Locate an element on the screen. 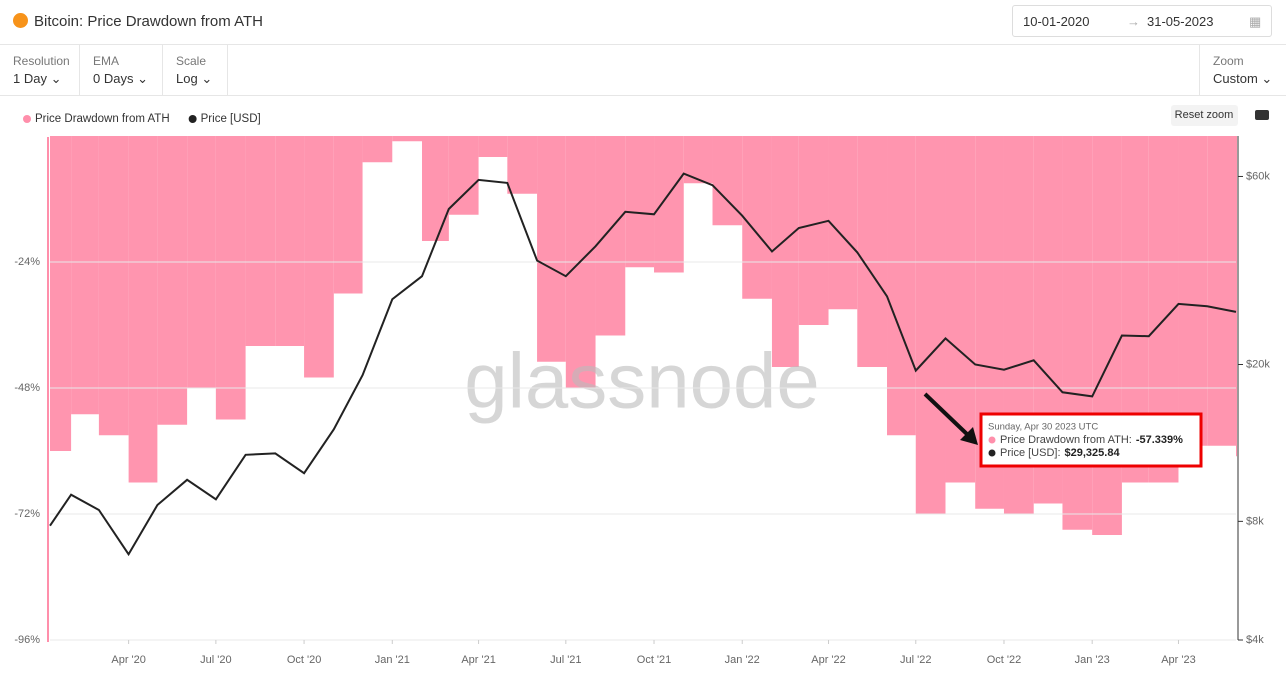 Image resolution: width=1286 pixels, height=677 pixels. control-value: Custom ⌄ is located at coordinates (1243, 78).